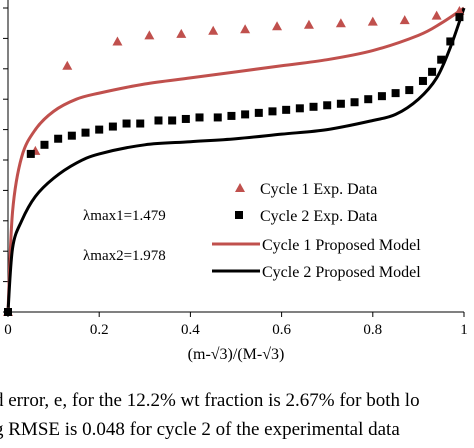 This screenshot has height=448, width=474. I want to click on x-tick-label: 0.6, so click(281, 330).